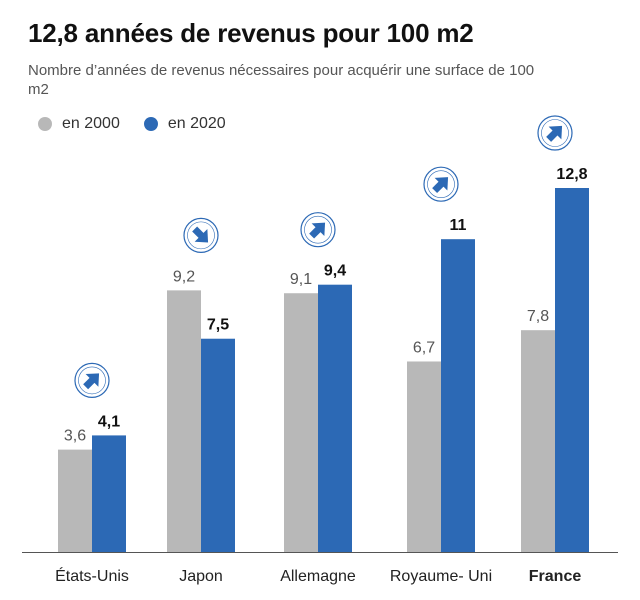  I want to click on bar-allemagne-2020, so click(335, 418).